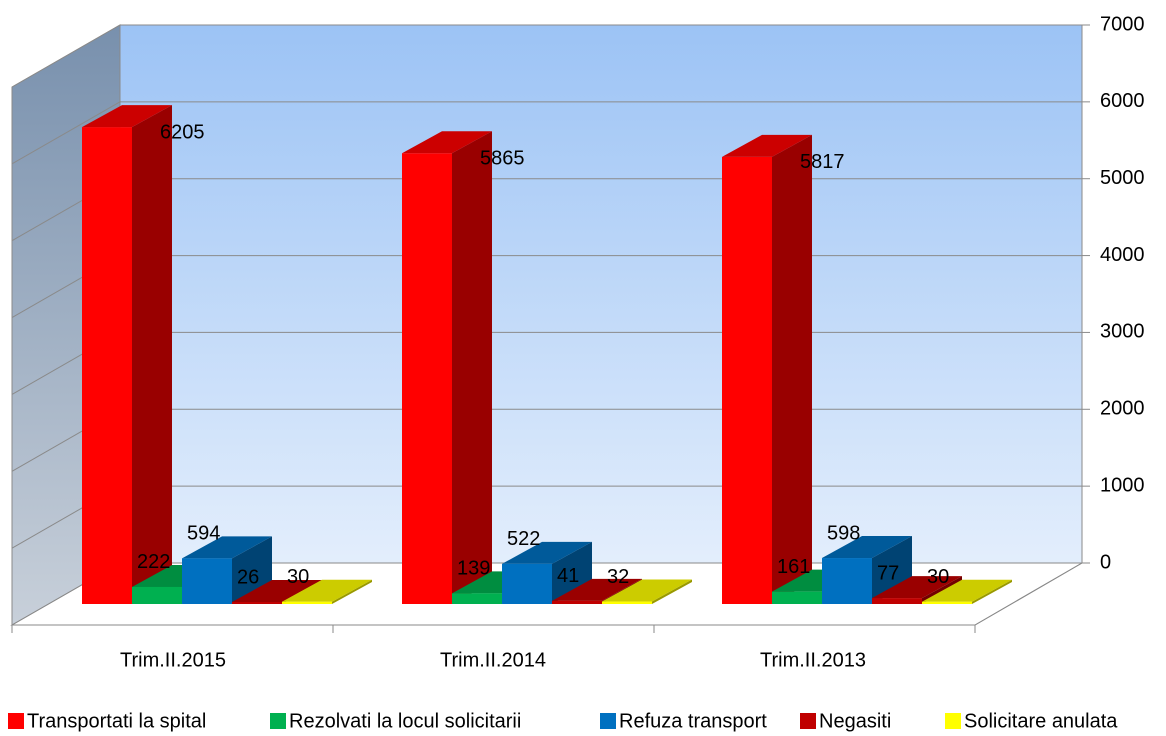 Image resolution: width=1166 pixels, height=736 pixels. I want to click on legend-label: Transportati la spital, so click(116, 721).